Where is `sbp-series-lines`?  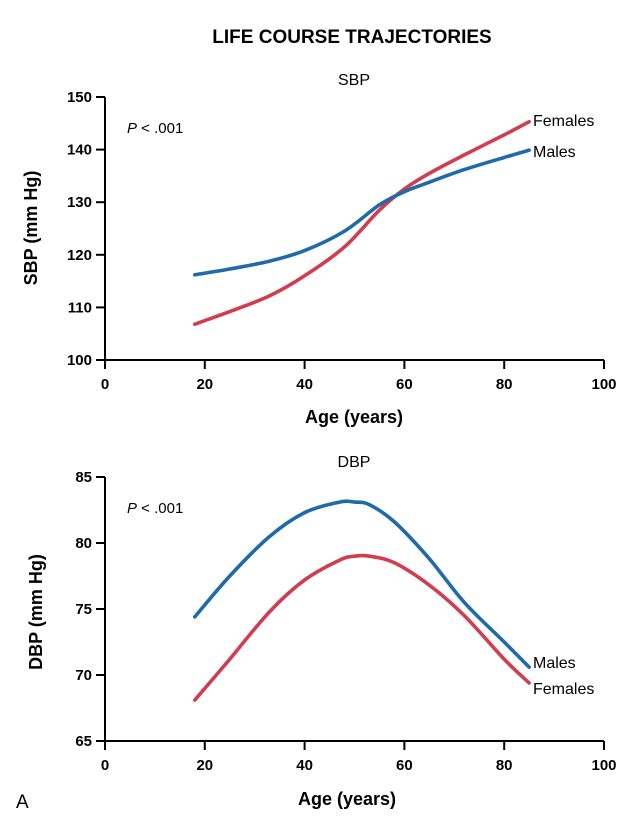
sbp-series-lines is located at coordinates (362, 222).